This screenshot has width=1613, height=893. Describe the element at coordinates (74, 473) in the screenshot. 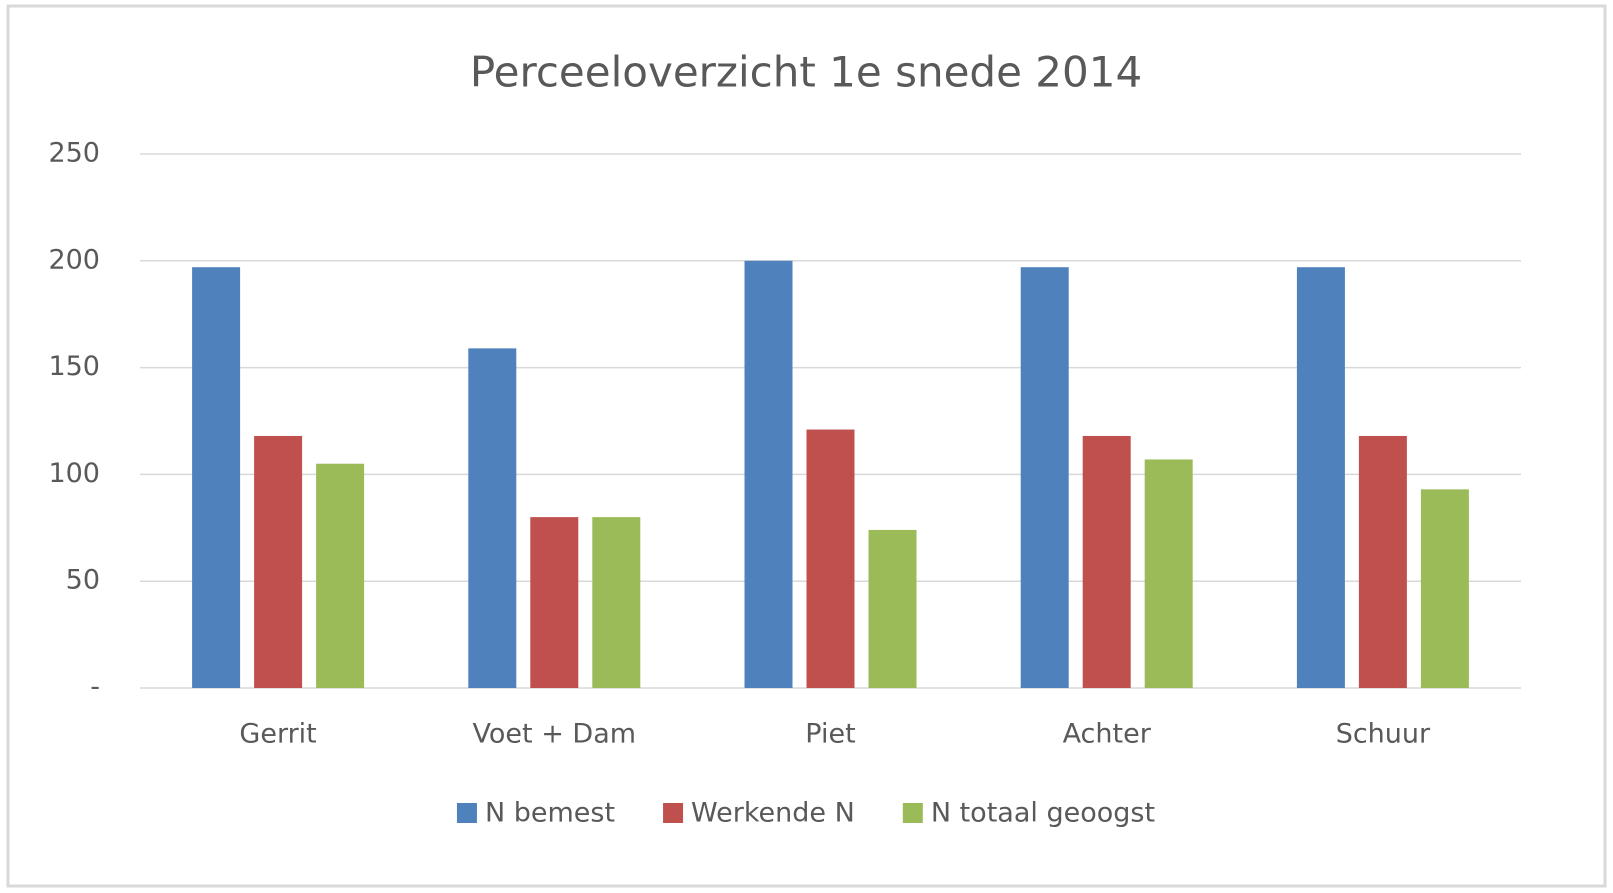

I see `y-tick-label: 100` at that location.